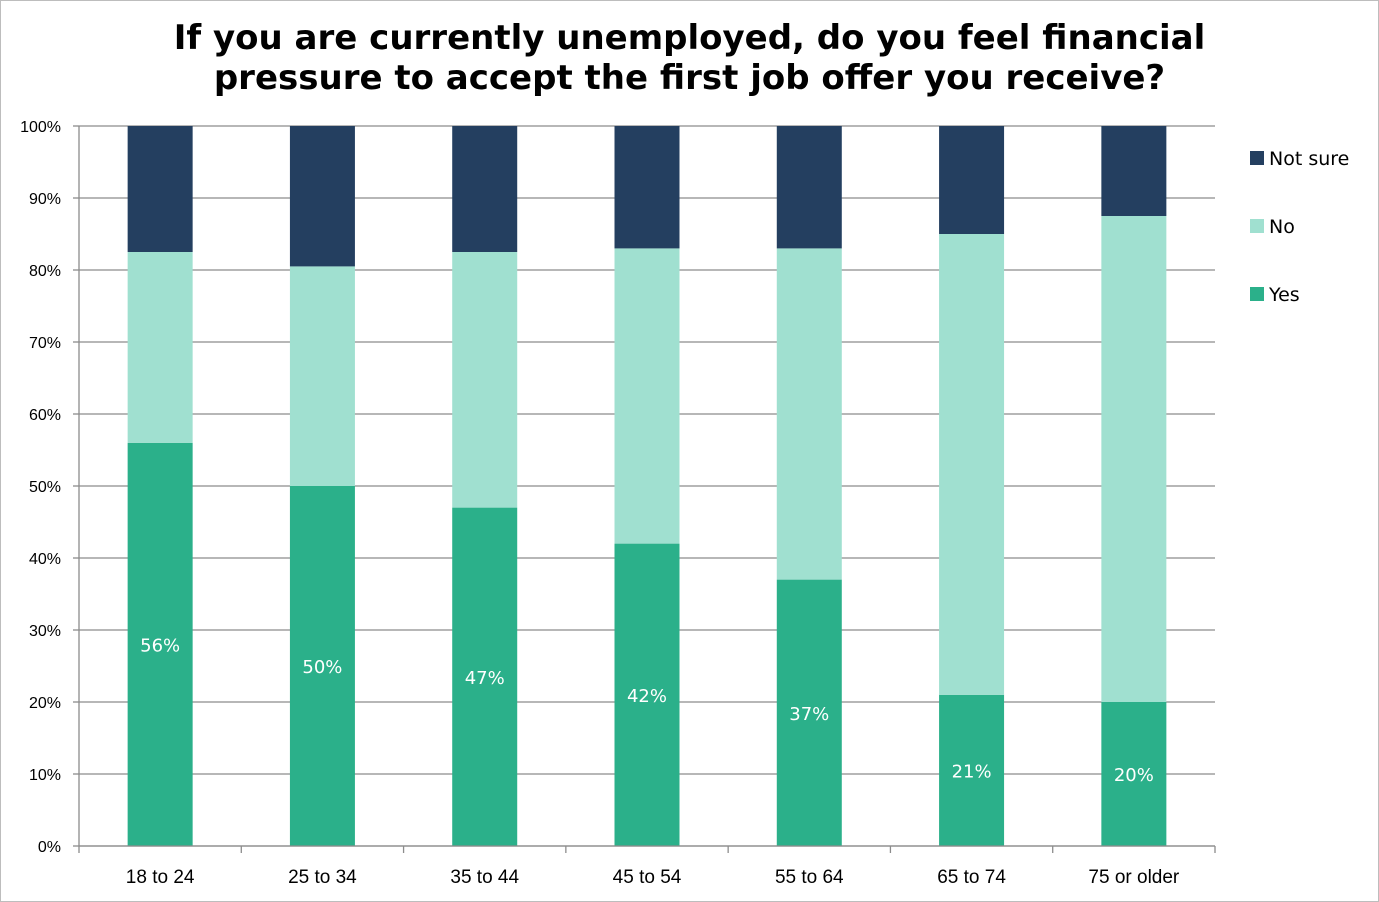 The width and height of the screenshot is (1379, 902). I want to click on data-label: 50%, so click(322, 667).